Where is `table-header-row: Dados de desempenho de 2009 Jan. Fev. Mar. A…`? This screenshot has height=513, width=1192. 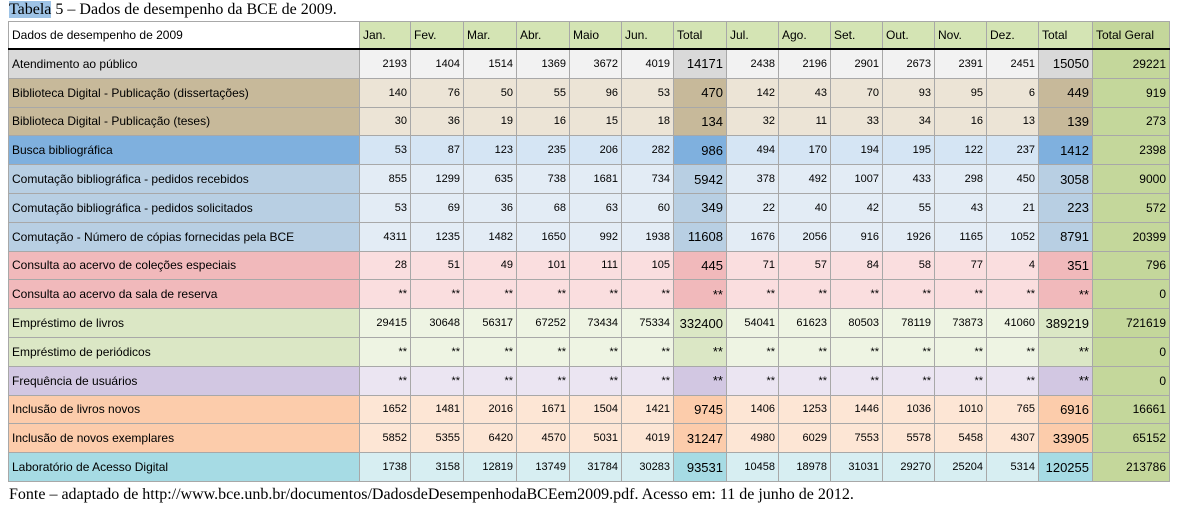
table-header-row: Dados de desempenho de 2009 Jan. Fev. Mar. A… is located at coordinates (589, 35).